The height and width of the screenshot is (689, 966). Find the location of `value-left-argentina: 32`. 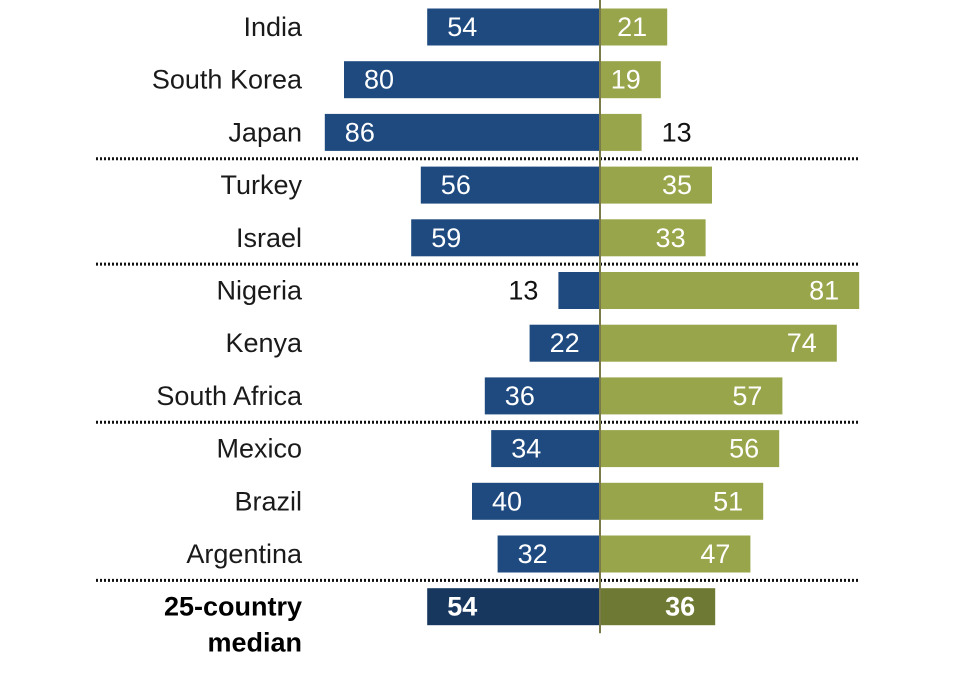

value-left-argentina: 32 is located at coordinates (533, 554).